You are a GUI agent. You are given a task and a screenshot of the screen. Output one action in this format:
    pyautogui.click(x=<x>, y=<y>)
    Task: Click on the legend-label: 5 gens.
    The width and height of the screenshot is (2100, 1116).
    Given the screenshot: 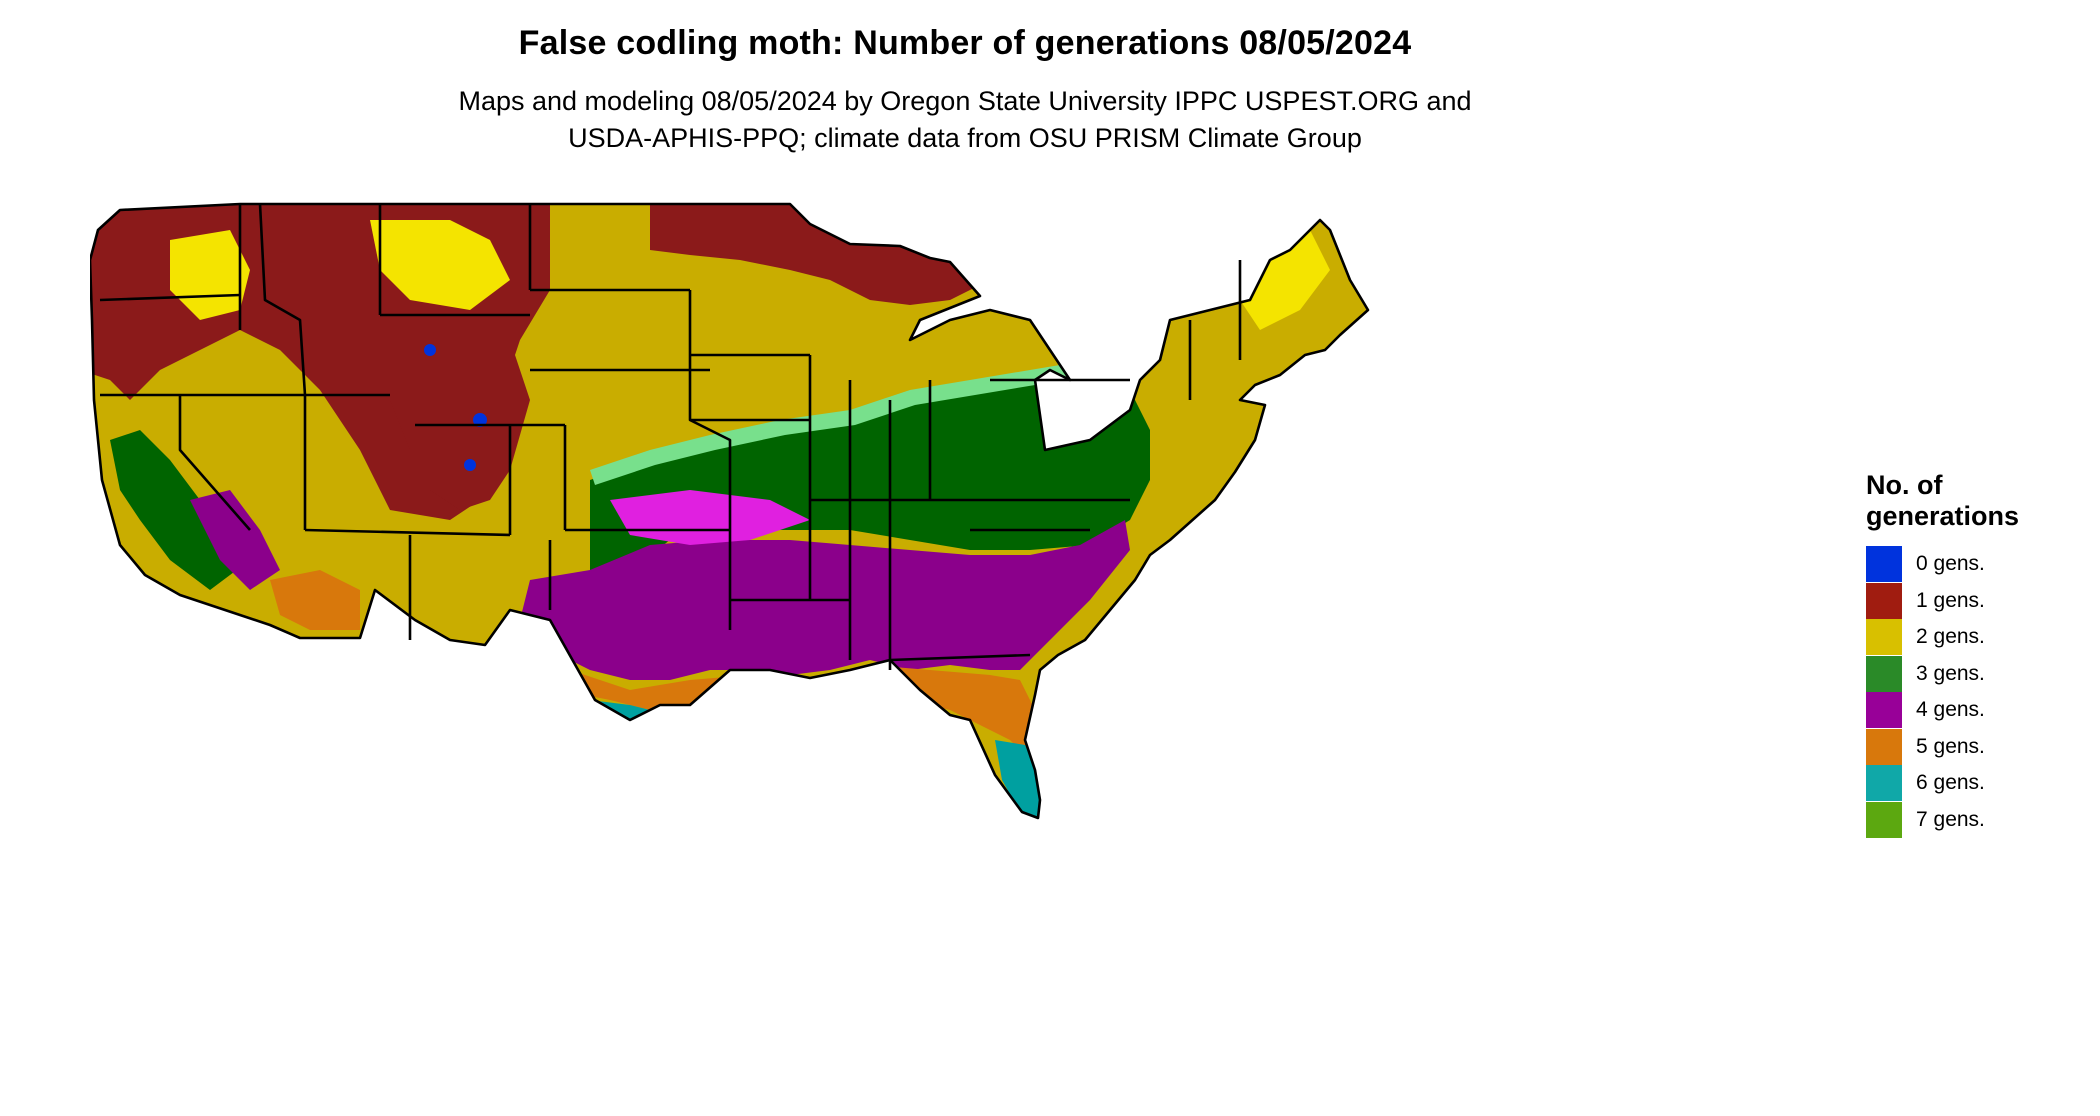 What is the action you would take?
    pyautogui.click(x=1950, y=746)
    